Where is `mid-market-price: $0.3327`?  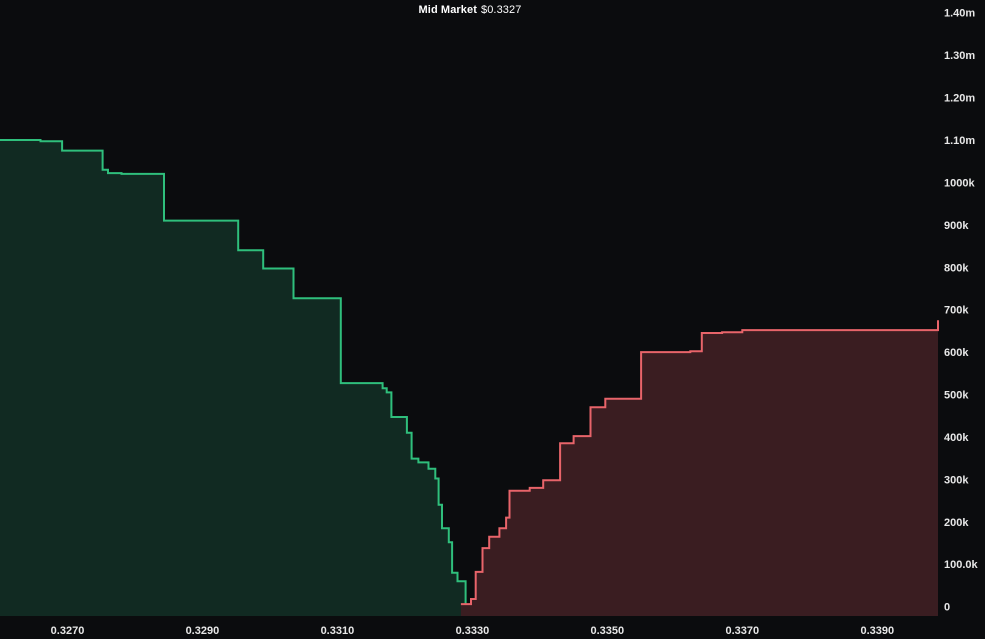 mid-market-price: $0.3327 is located at coordinates (501, 10).